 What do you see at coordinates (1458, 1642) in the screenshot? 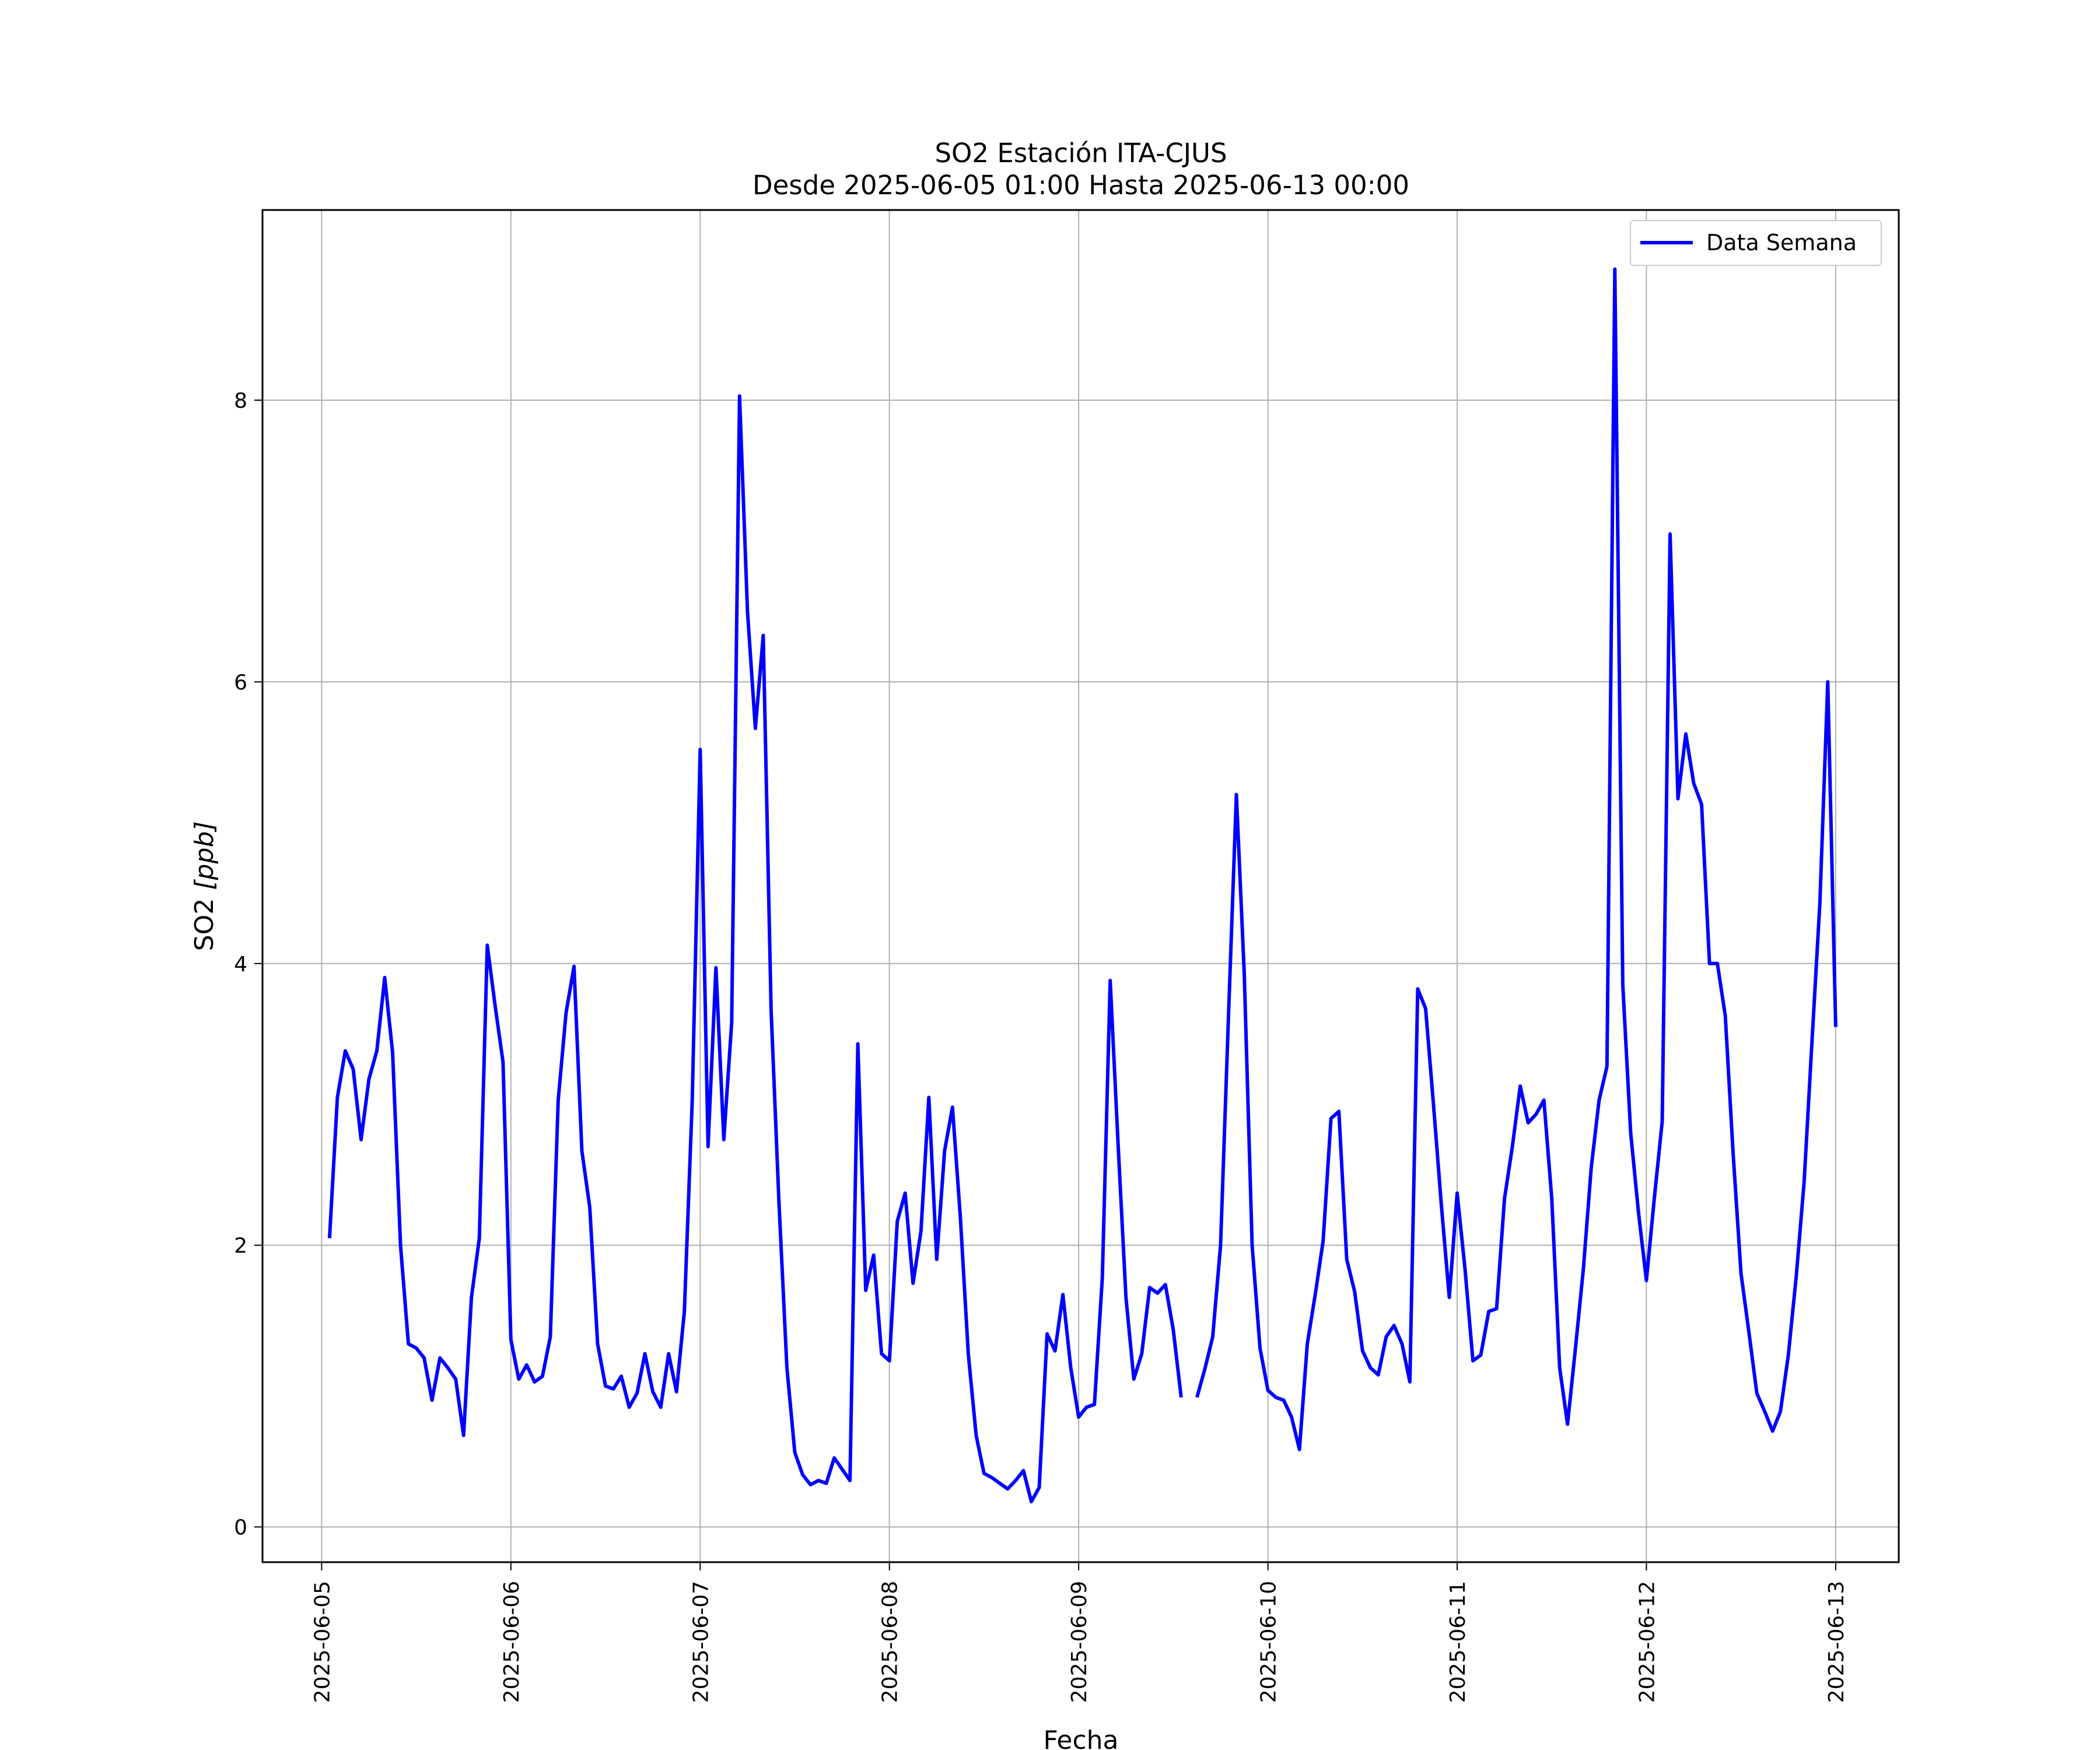
I see `x-tick-label: 2025-06-11` at bounding box center [1458, 1642].